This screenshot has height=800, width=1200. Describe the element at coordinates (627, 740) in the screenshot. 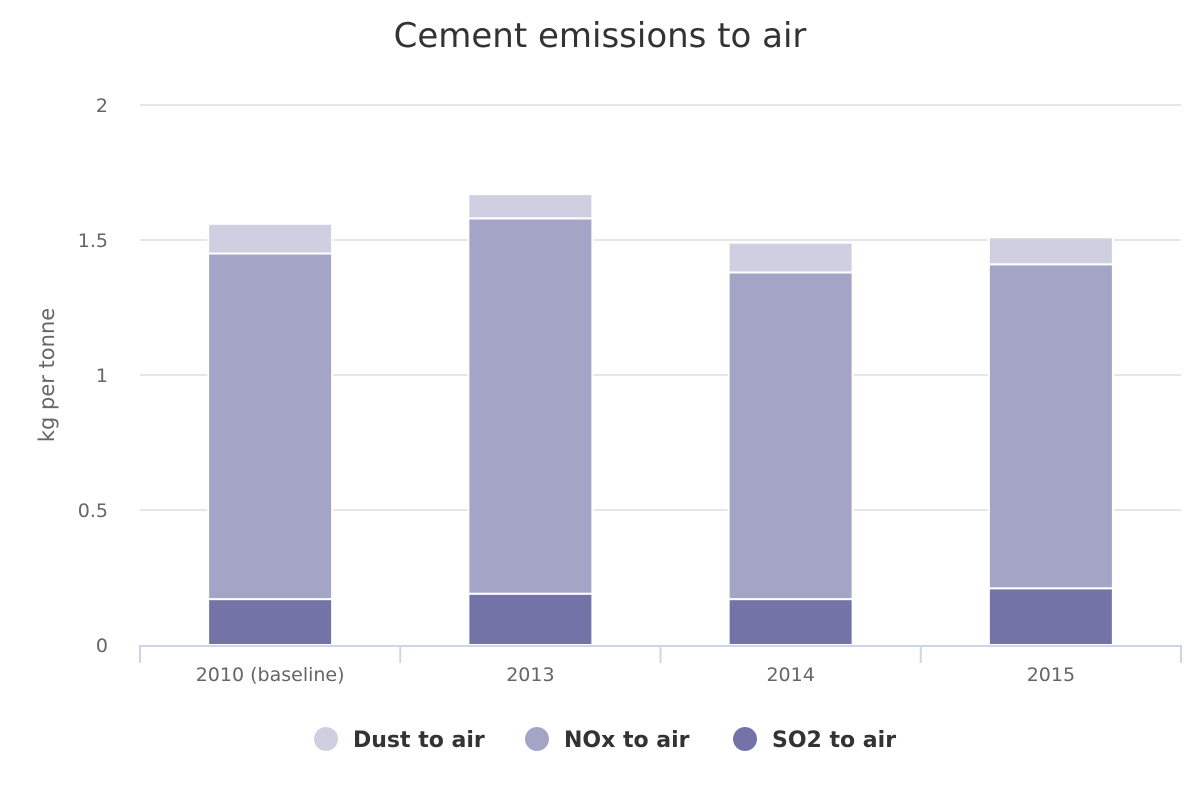

I see `legend-label: NOx to air` at that location.